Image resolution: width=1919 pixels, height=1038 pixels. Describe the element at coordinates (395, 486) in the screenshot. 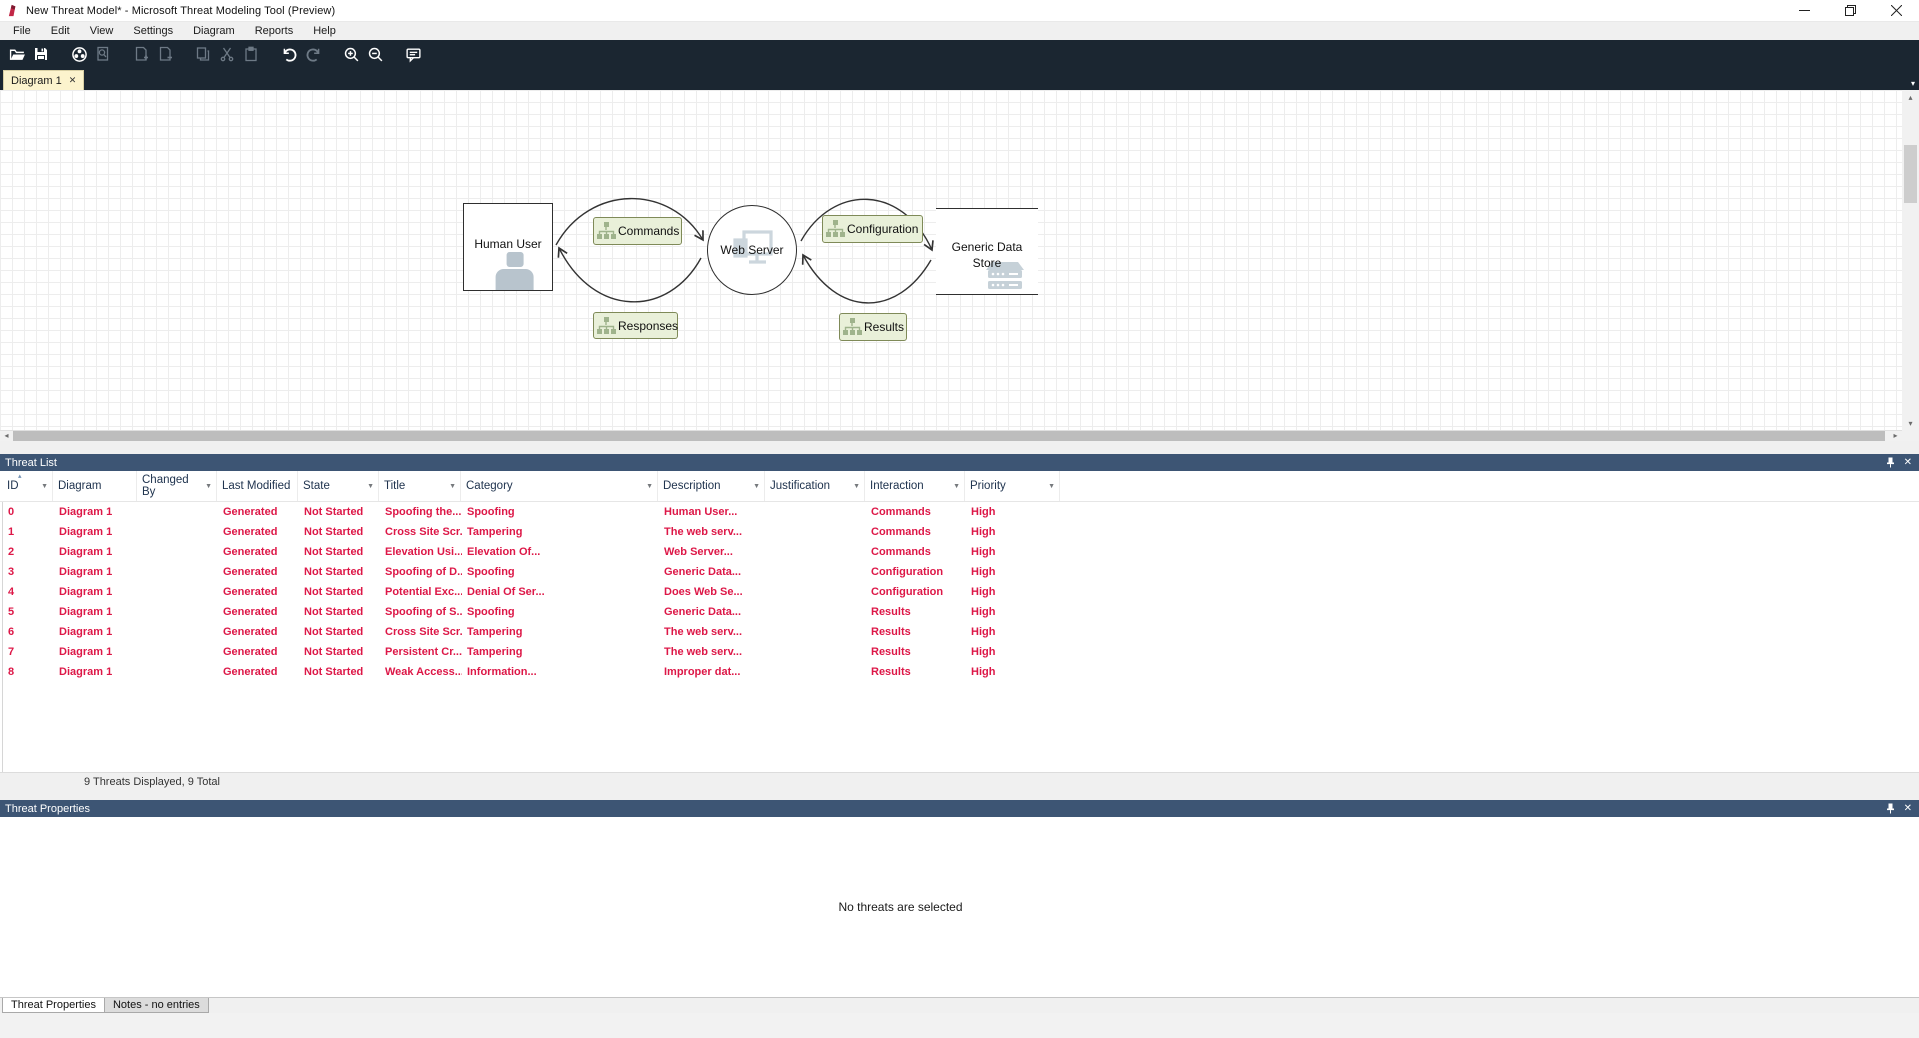

I see `column-label: Title` at that location.